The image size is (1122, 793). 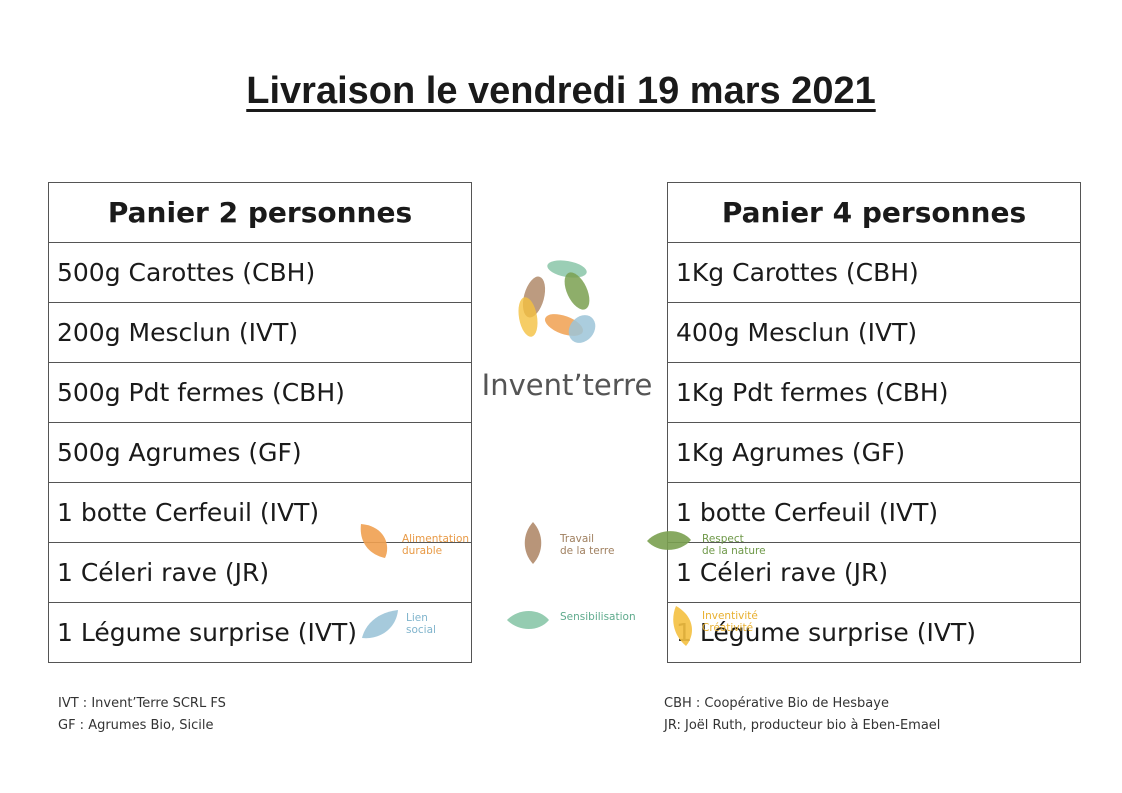 I want to click on alimentation-label: Alimentation durable, so click(x=436, y=545).